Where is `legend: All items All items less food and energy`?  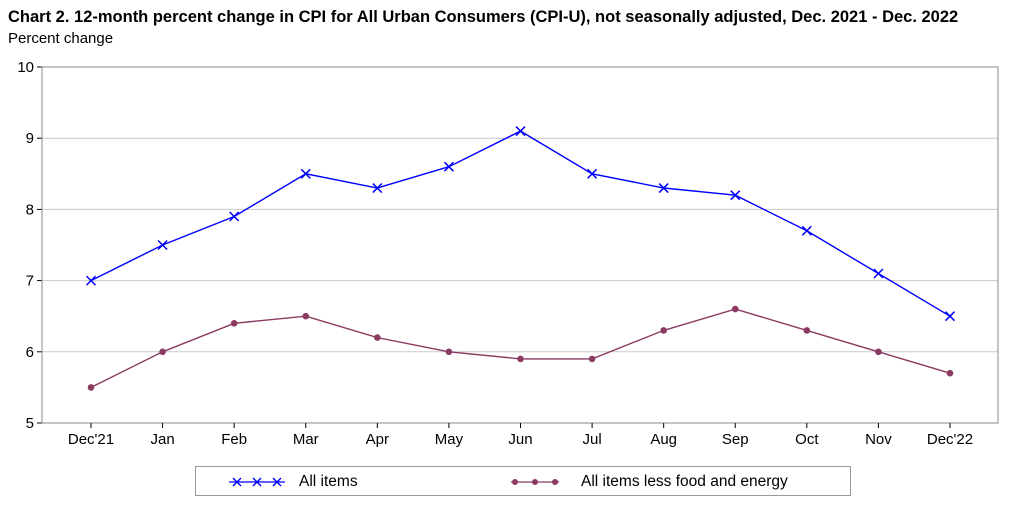
legend: All items All items less food and energy is located at coordinates (523, 481).